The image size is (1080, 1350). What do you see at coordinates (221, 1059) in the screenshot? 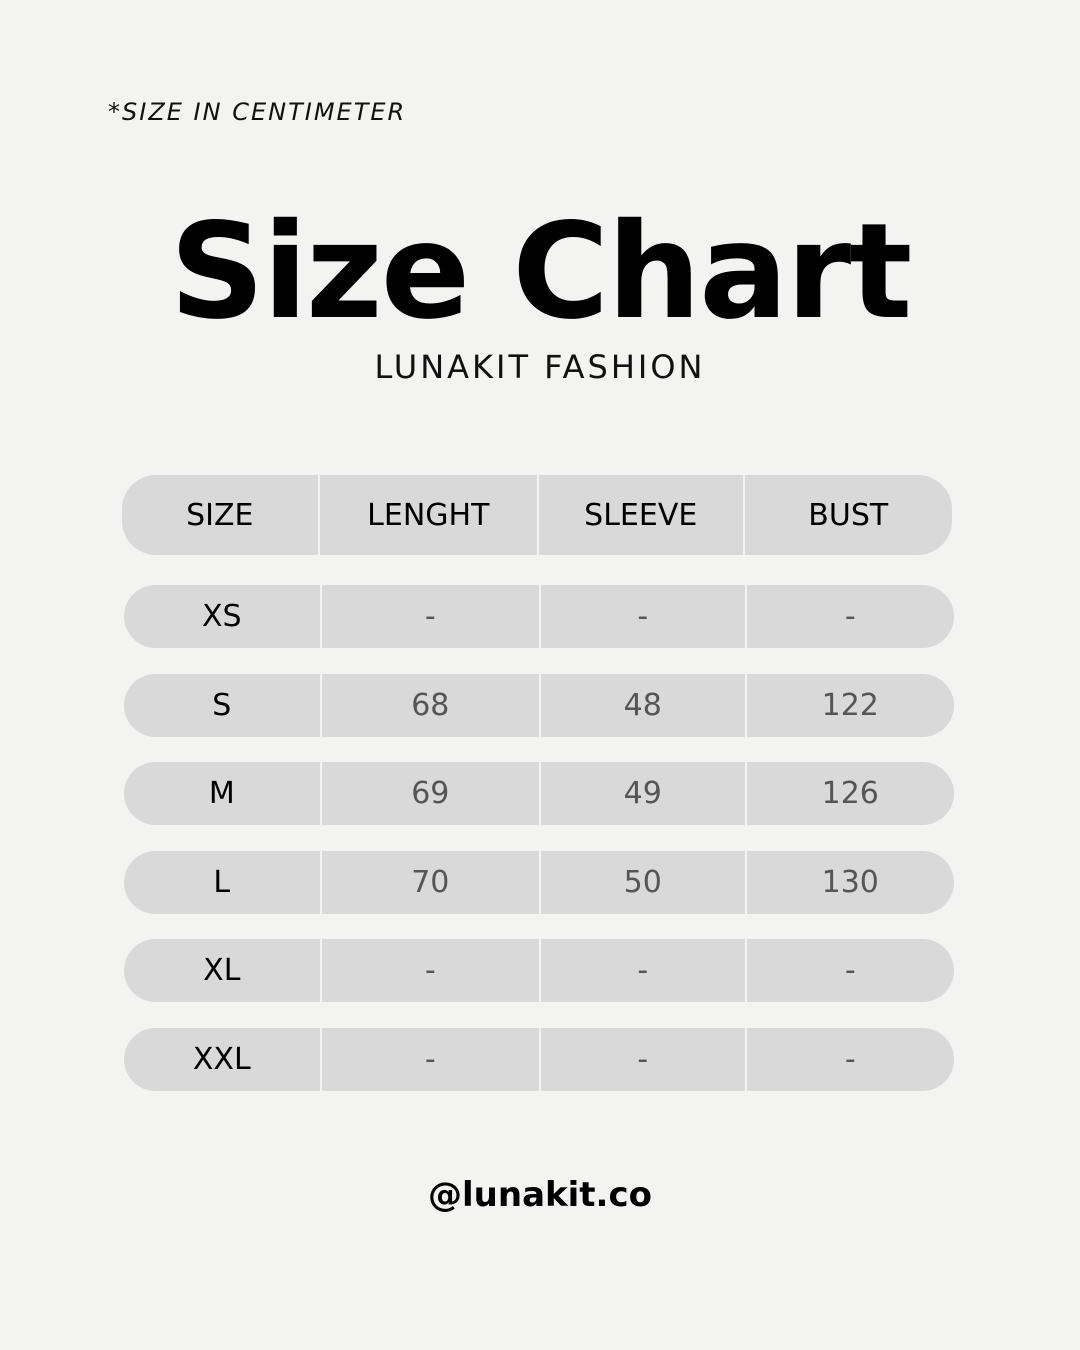
I see `table-cell: XXL` at bounding box center [221, 1059].